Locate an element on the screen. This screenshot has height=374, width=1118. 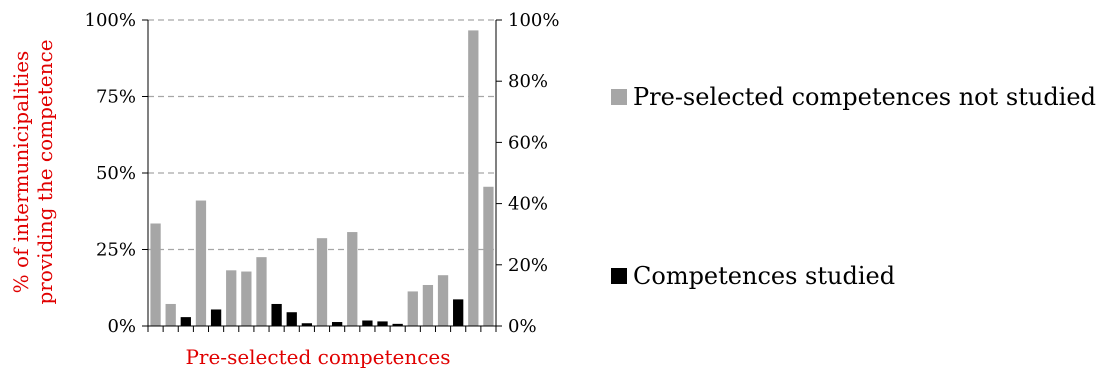
right-axis-tick-label: 20% is located at coordinates (528, 265).